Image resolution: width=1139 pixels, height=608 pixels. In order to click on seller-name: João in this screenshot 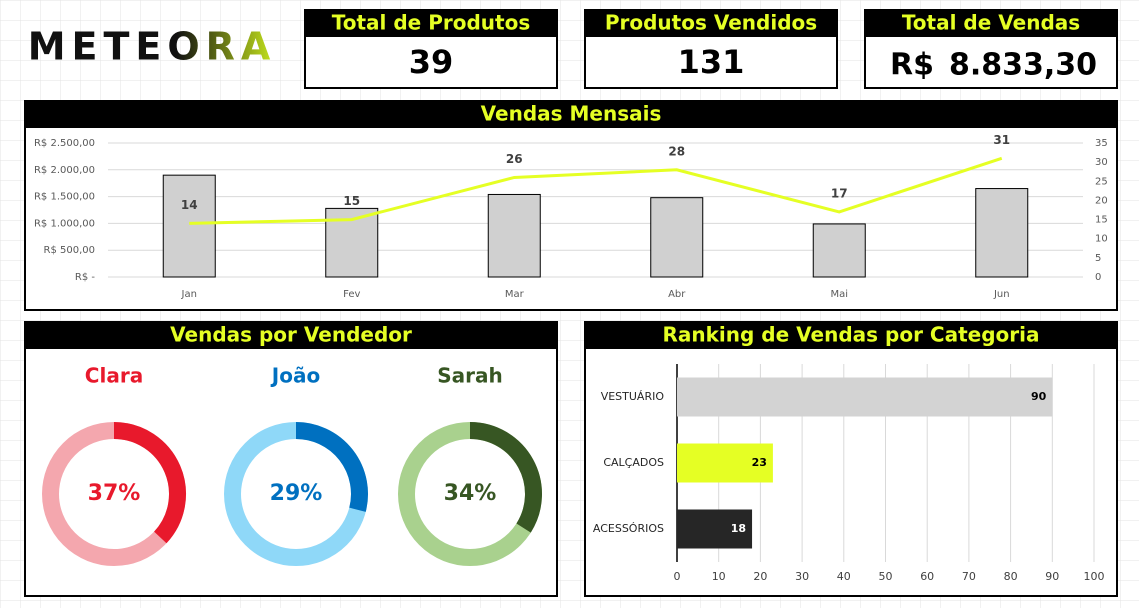, I will do `click(295, 376)`.